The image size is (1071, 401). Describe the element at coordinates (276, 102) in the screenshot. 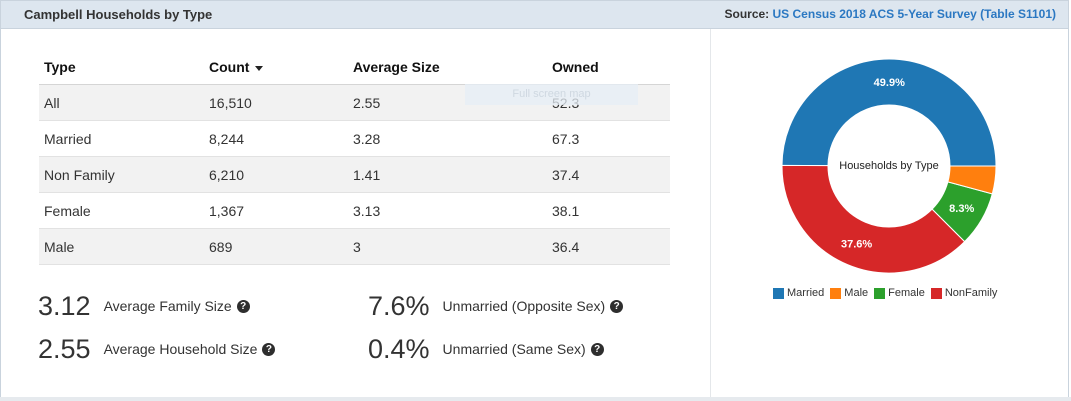

I see `cell-count: 16,510` at that location.